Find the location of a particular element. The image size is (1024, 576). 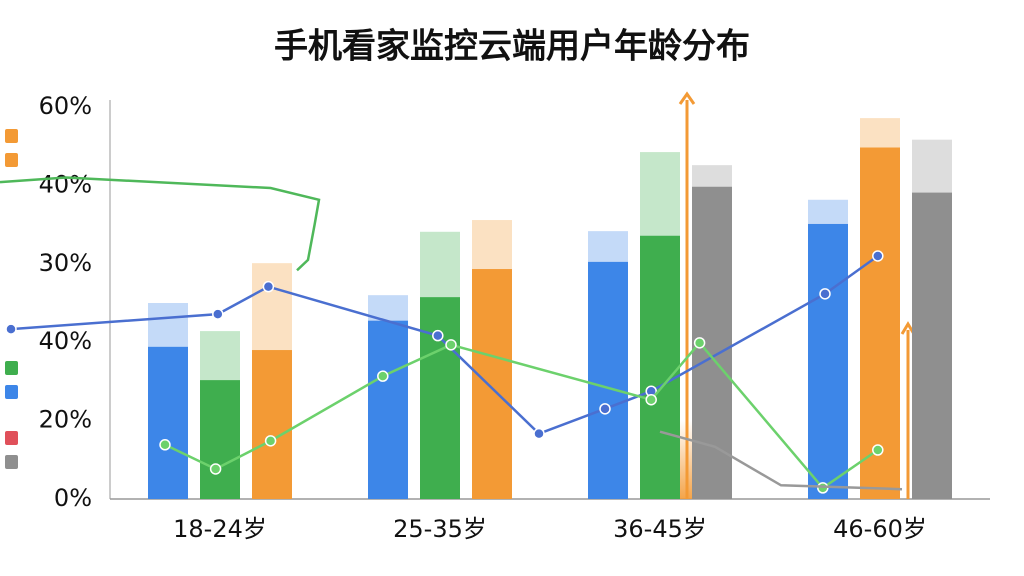

x-tick-label: 36-45岁 is located at coordinates (660, 529).